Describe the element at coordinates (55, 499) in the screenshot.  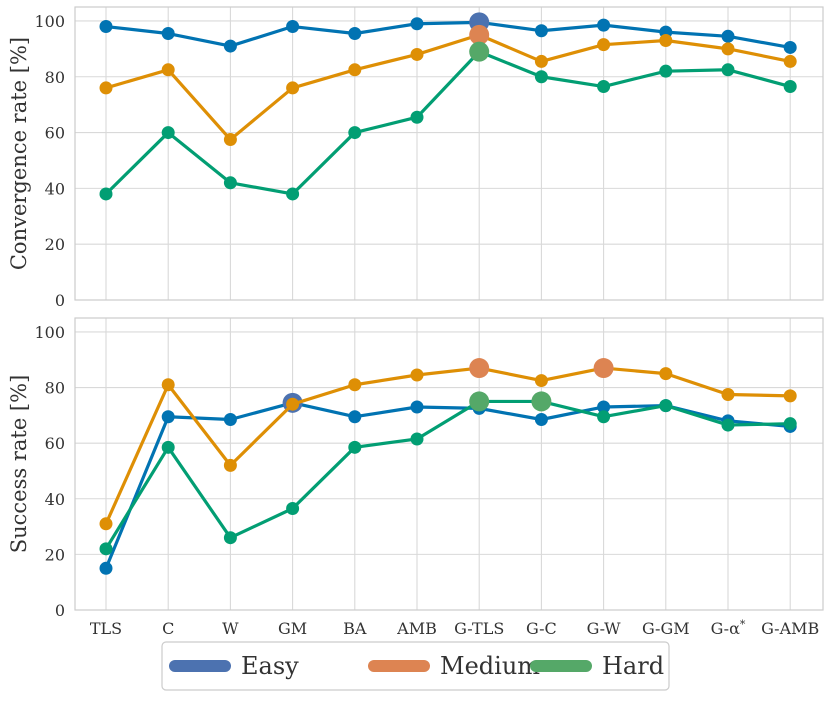
I see `success-ytick-label-40: 40` at that location.